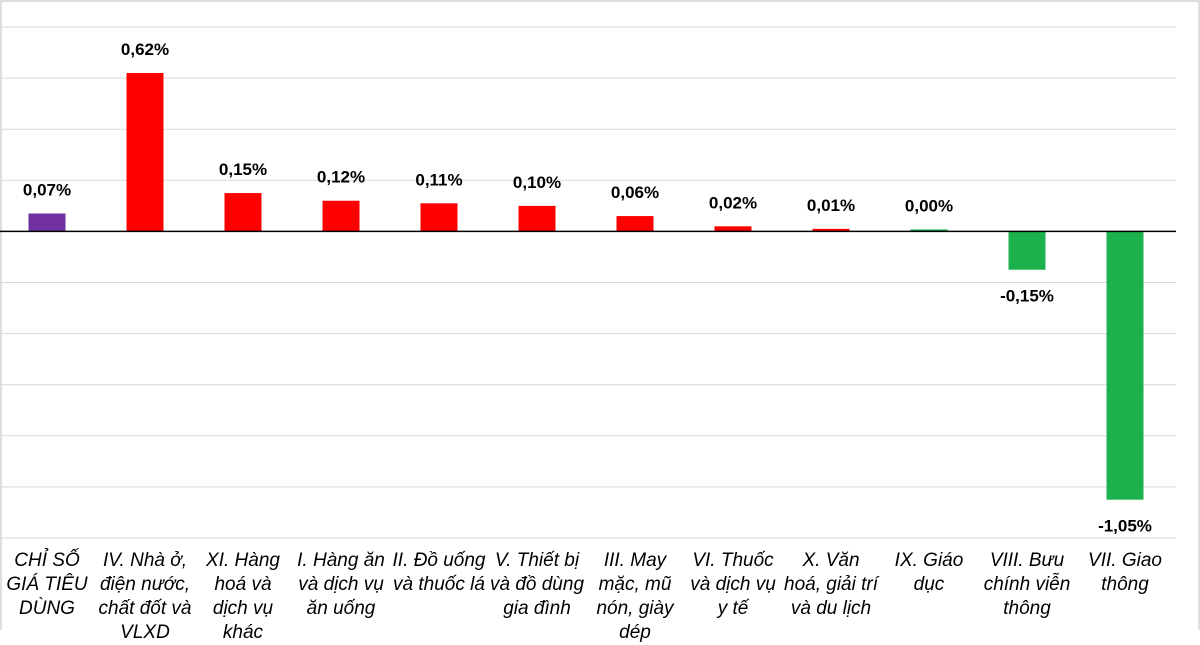 The height and width of the screenshot is (645, 1200). What do you see at coordinates (439, 572) in the screenshot?
I see `category-label: II. Đồ uống và thuốc lá` at bounding box center [439, 572].